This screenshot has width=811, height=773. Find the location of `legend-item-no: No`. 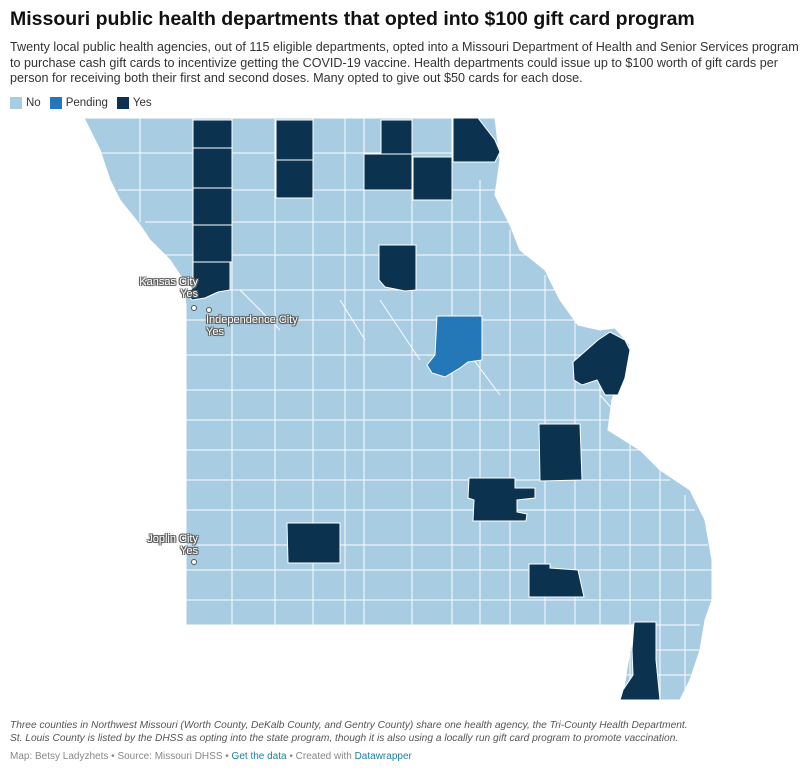

legend-item-no: No is located at coordinates (25, 103).